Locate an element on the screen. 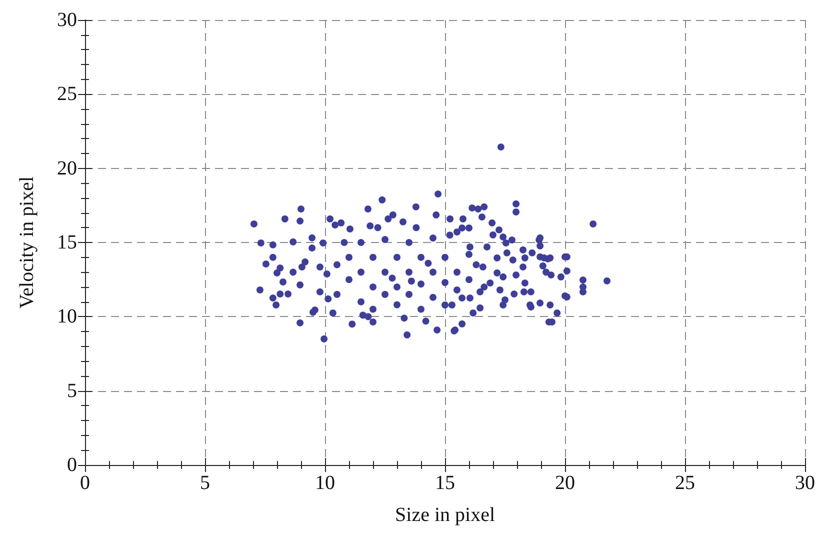  y-tick-label: 10 is located at coordinates (67, 317).